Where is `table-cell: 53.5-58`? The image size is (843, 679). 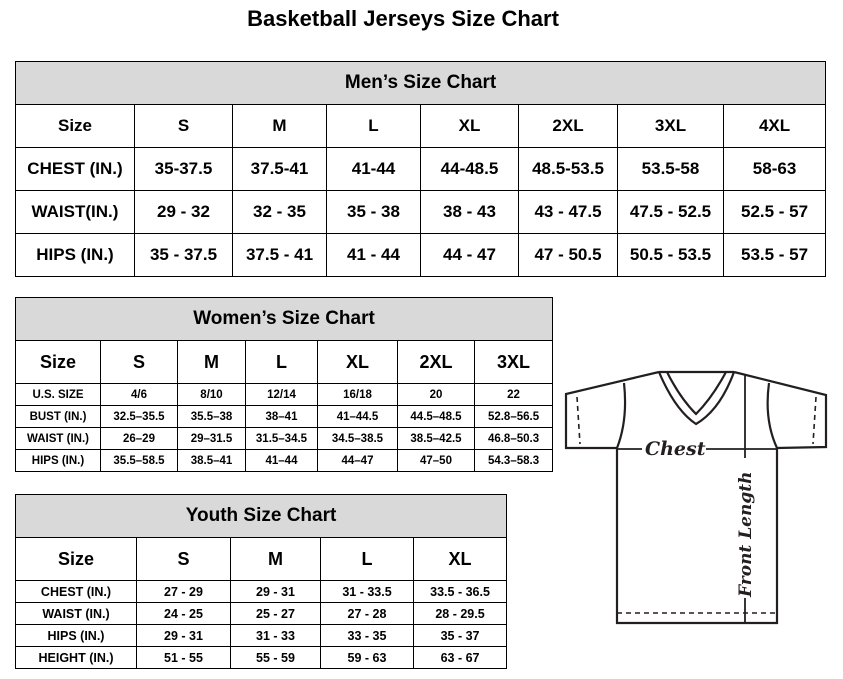
table-cell: 53.5-58 is located at coordinates (670, 169).